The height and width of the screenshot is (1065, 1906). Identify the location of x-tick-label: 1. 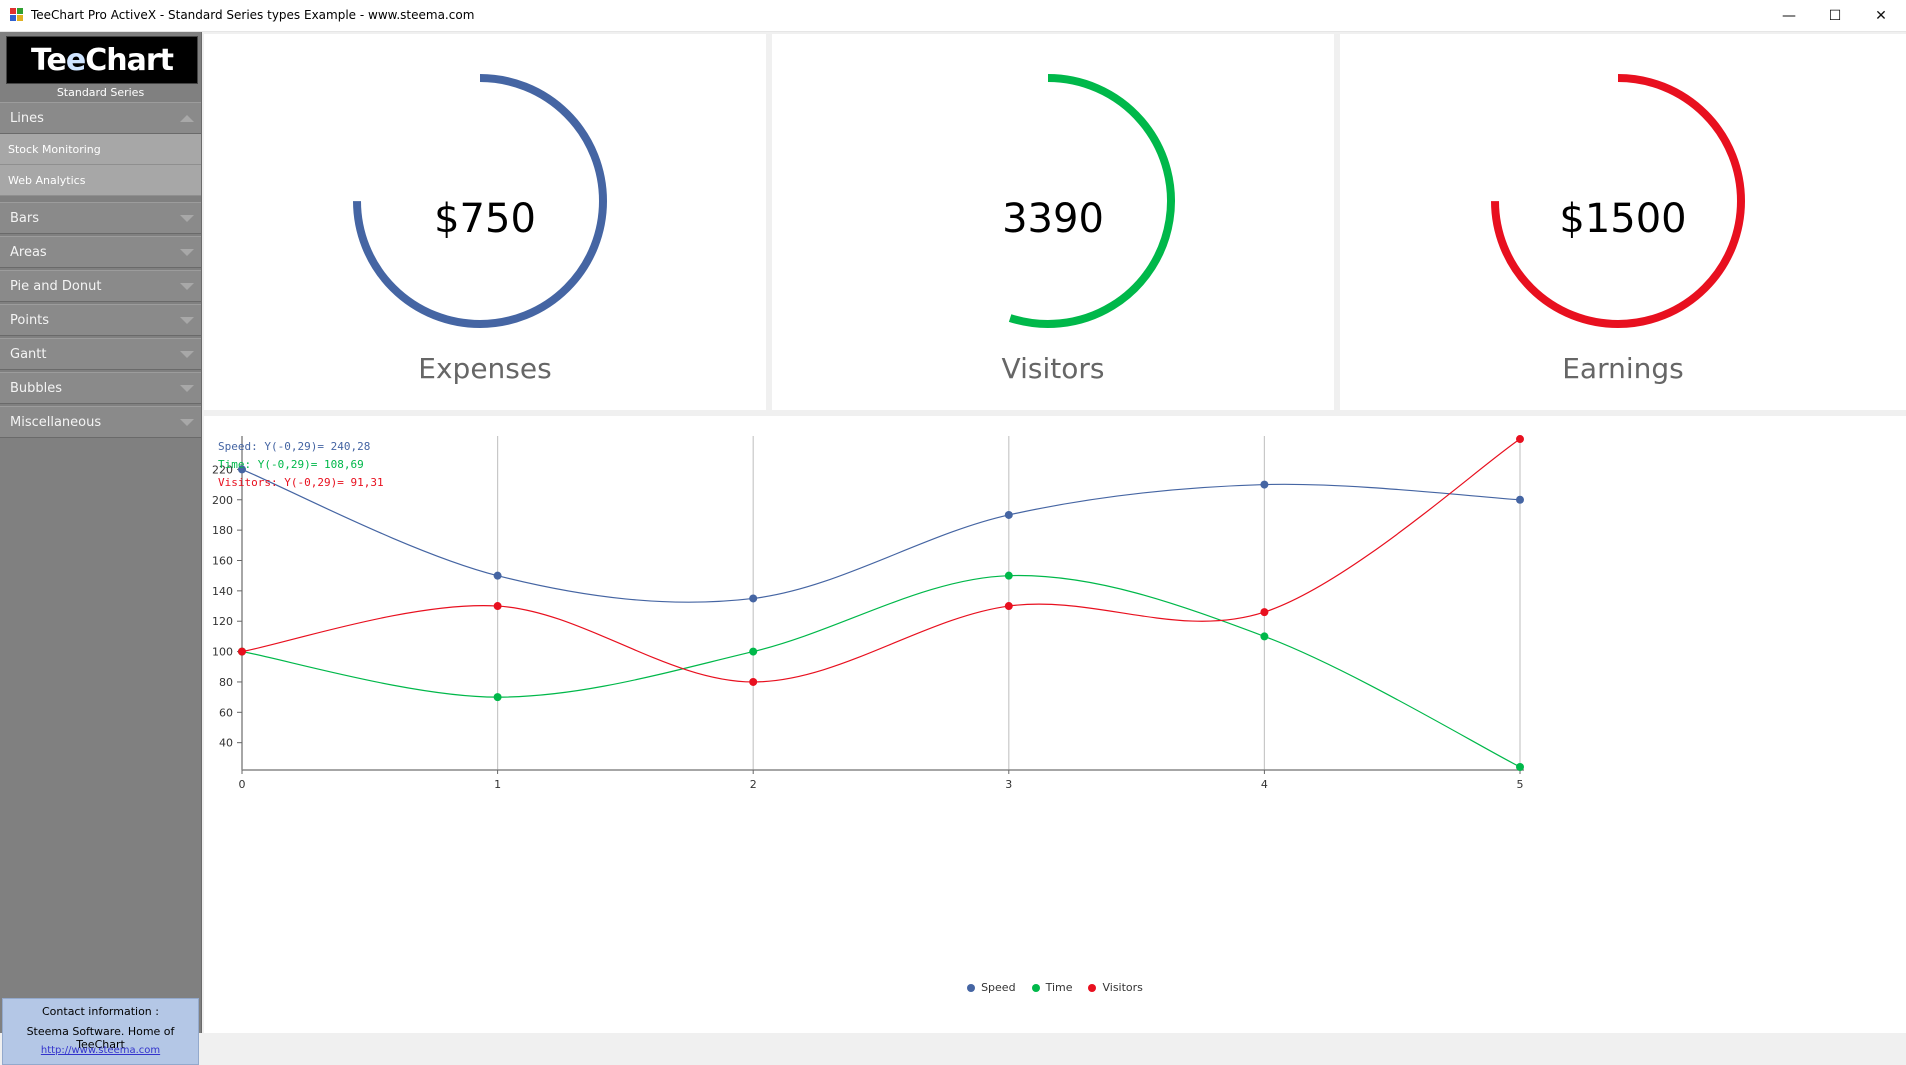
(497, 784).